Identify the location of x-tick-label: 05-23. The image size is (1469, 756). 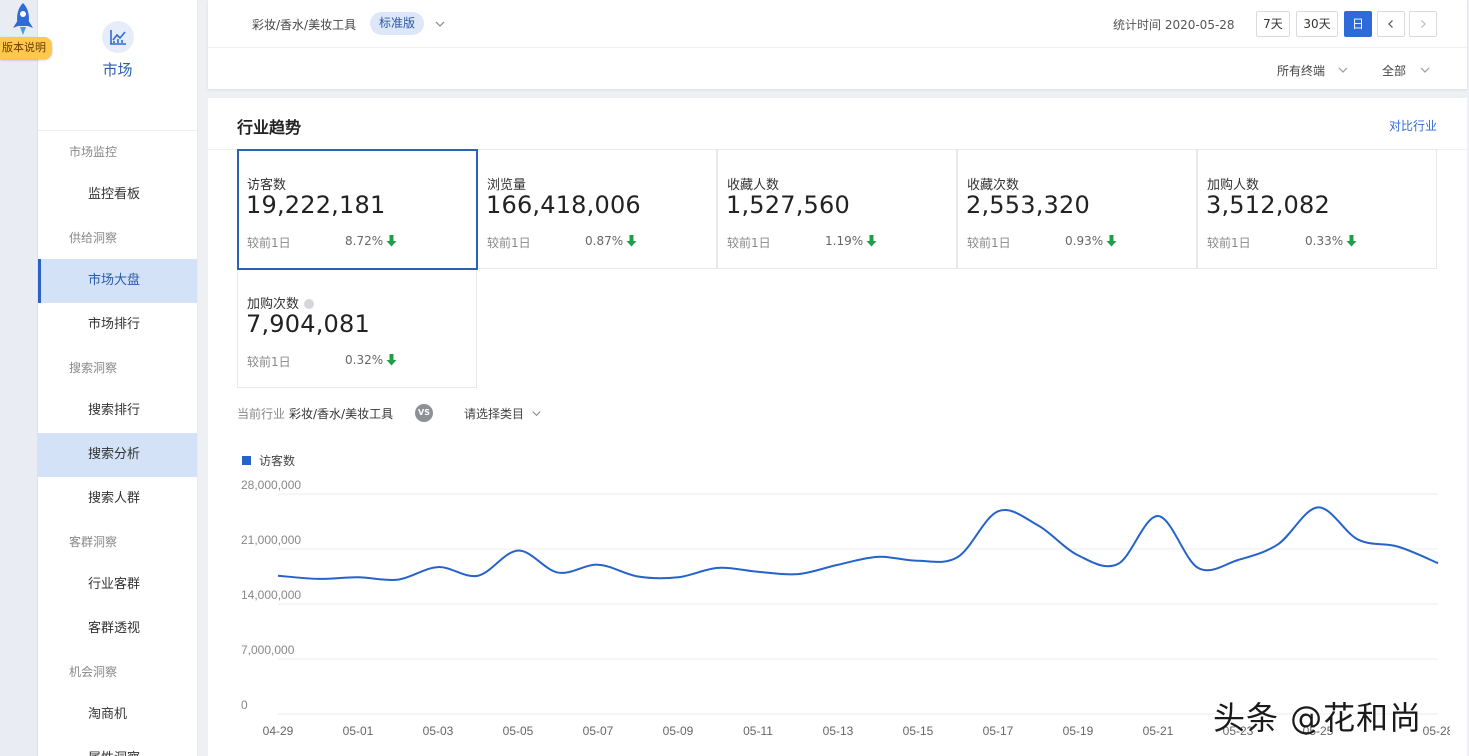
(1238, 731).